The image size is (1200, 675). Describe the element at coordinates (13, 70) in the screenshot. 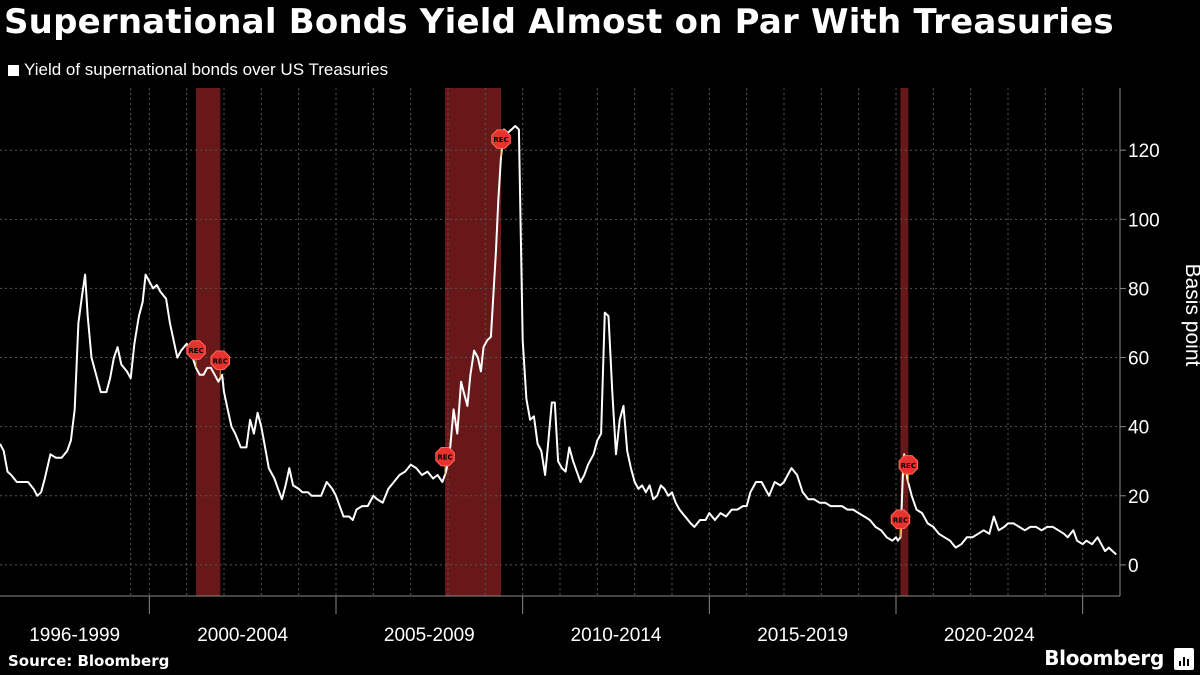

I see `legend-swatch` at that location.